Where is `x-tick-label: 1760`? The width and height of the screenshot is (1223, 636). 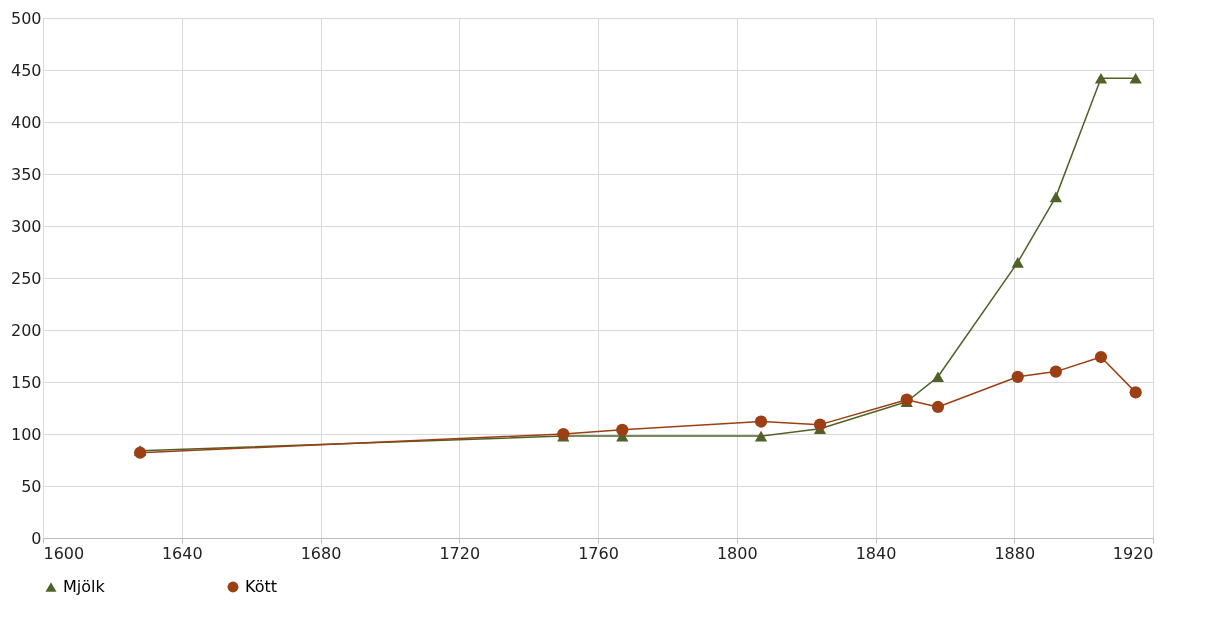 x-tick-label: 1760 is located at coordinates (598, 553).